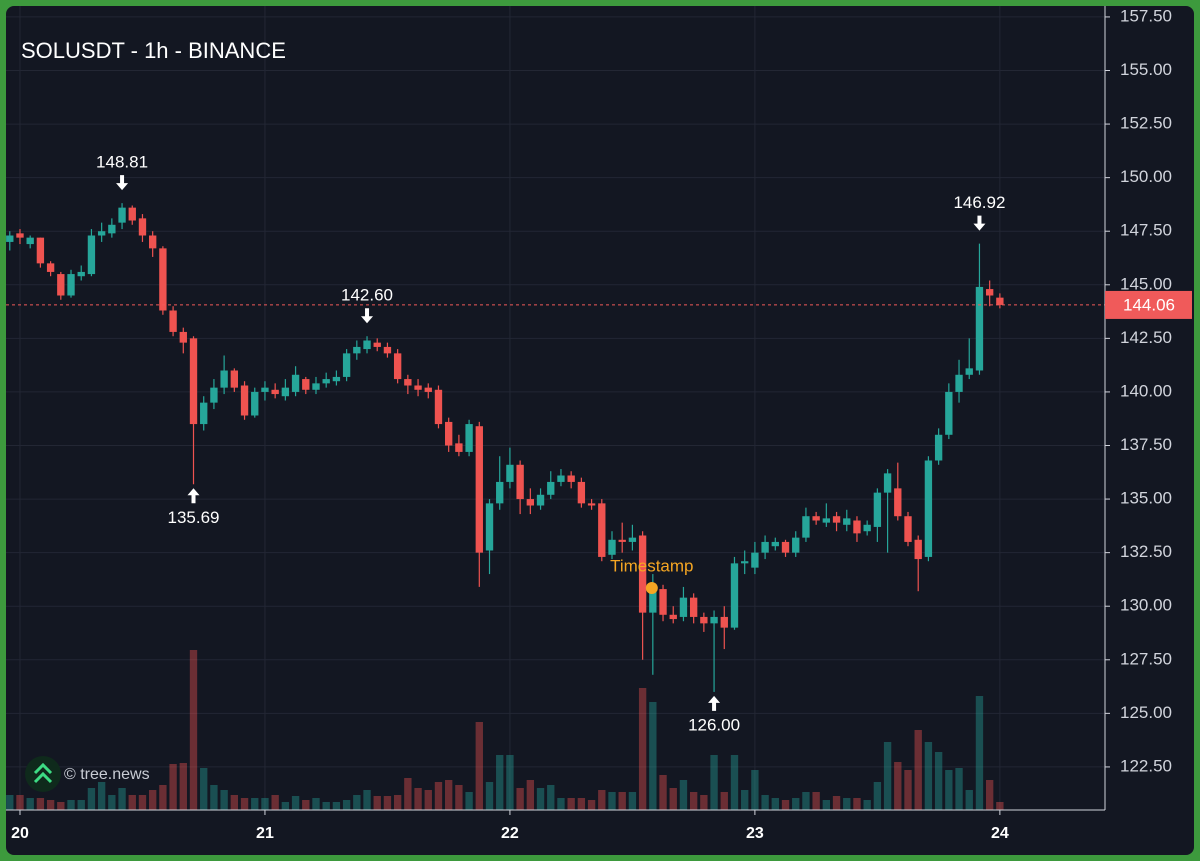 The image size is (1200, 861). Describe the element at coordinates (979, 202) in the screenshot. I see `annotation-label: 146.92` at that location.